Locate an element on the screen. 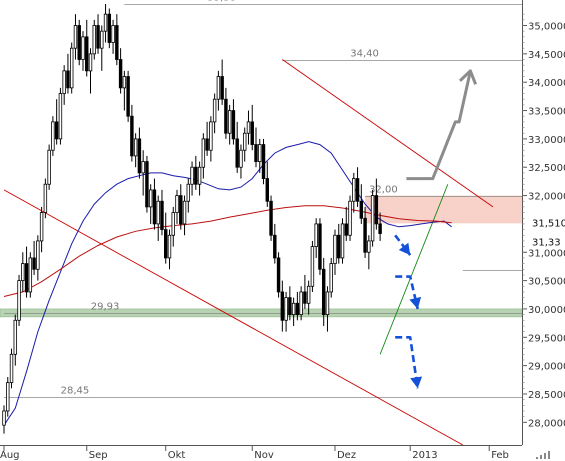 The height and width of the screenshot is (461, 565). y-tick-label-6: 32,0000 is located at coordinates (546, 197).